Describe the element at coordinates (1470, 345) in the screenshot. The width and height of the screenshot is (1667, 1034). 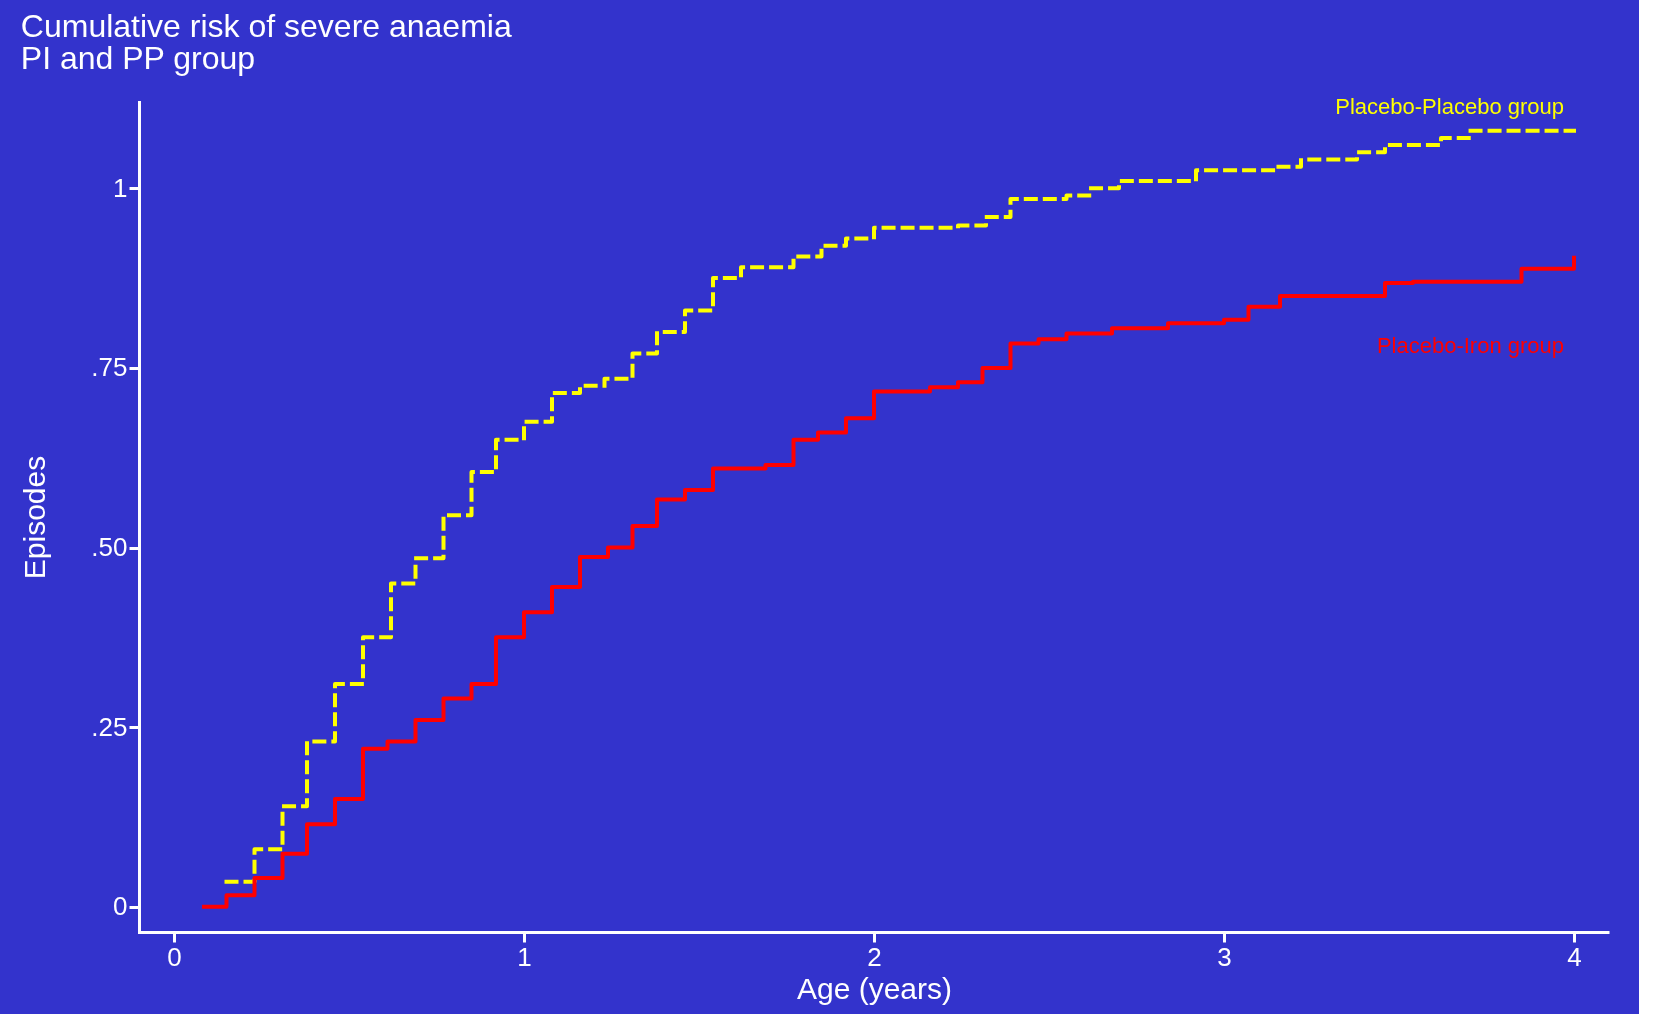
I see `series-label: Placebo-Iron group` at that location.